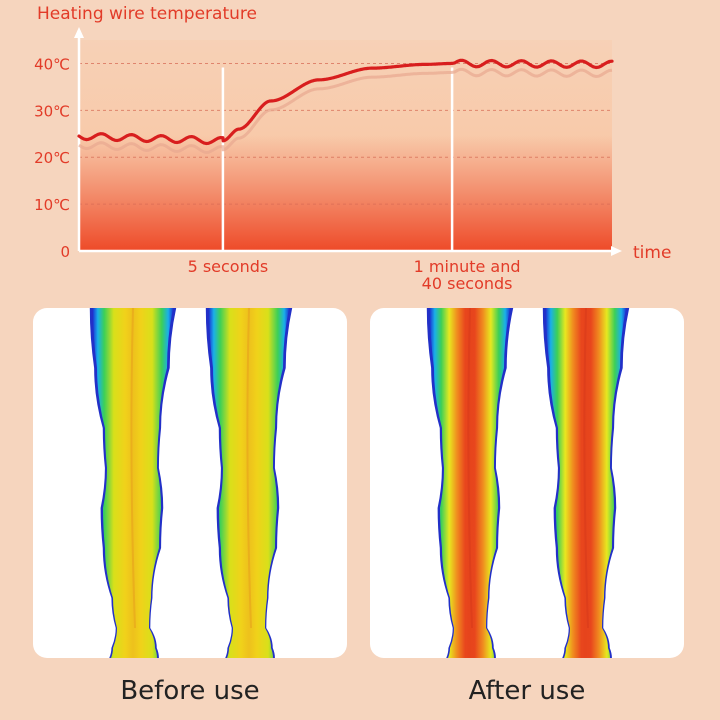  I want to click on y-tick-label: 0, so click(65, 252).